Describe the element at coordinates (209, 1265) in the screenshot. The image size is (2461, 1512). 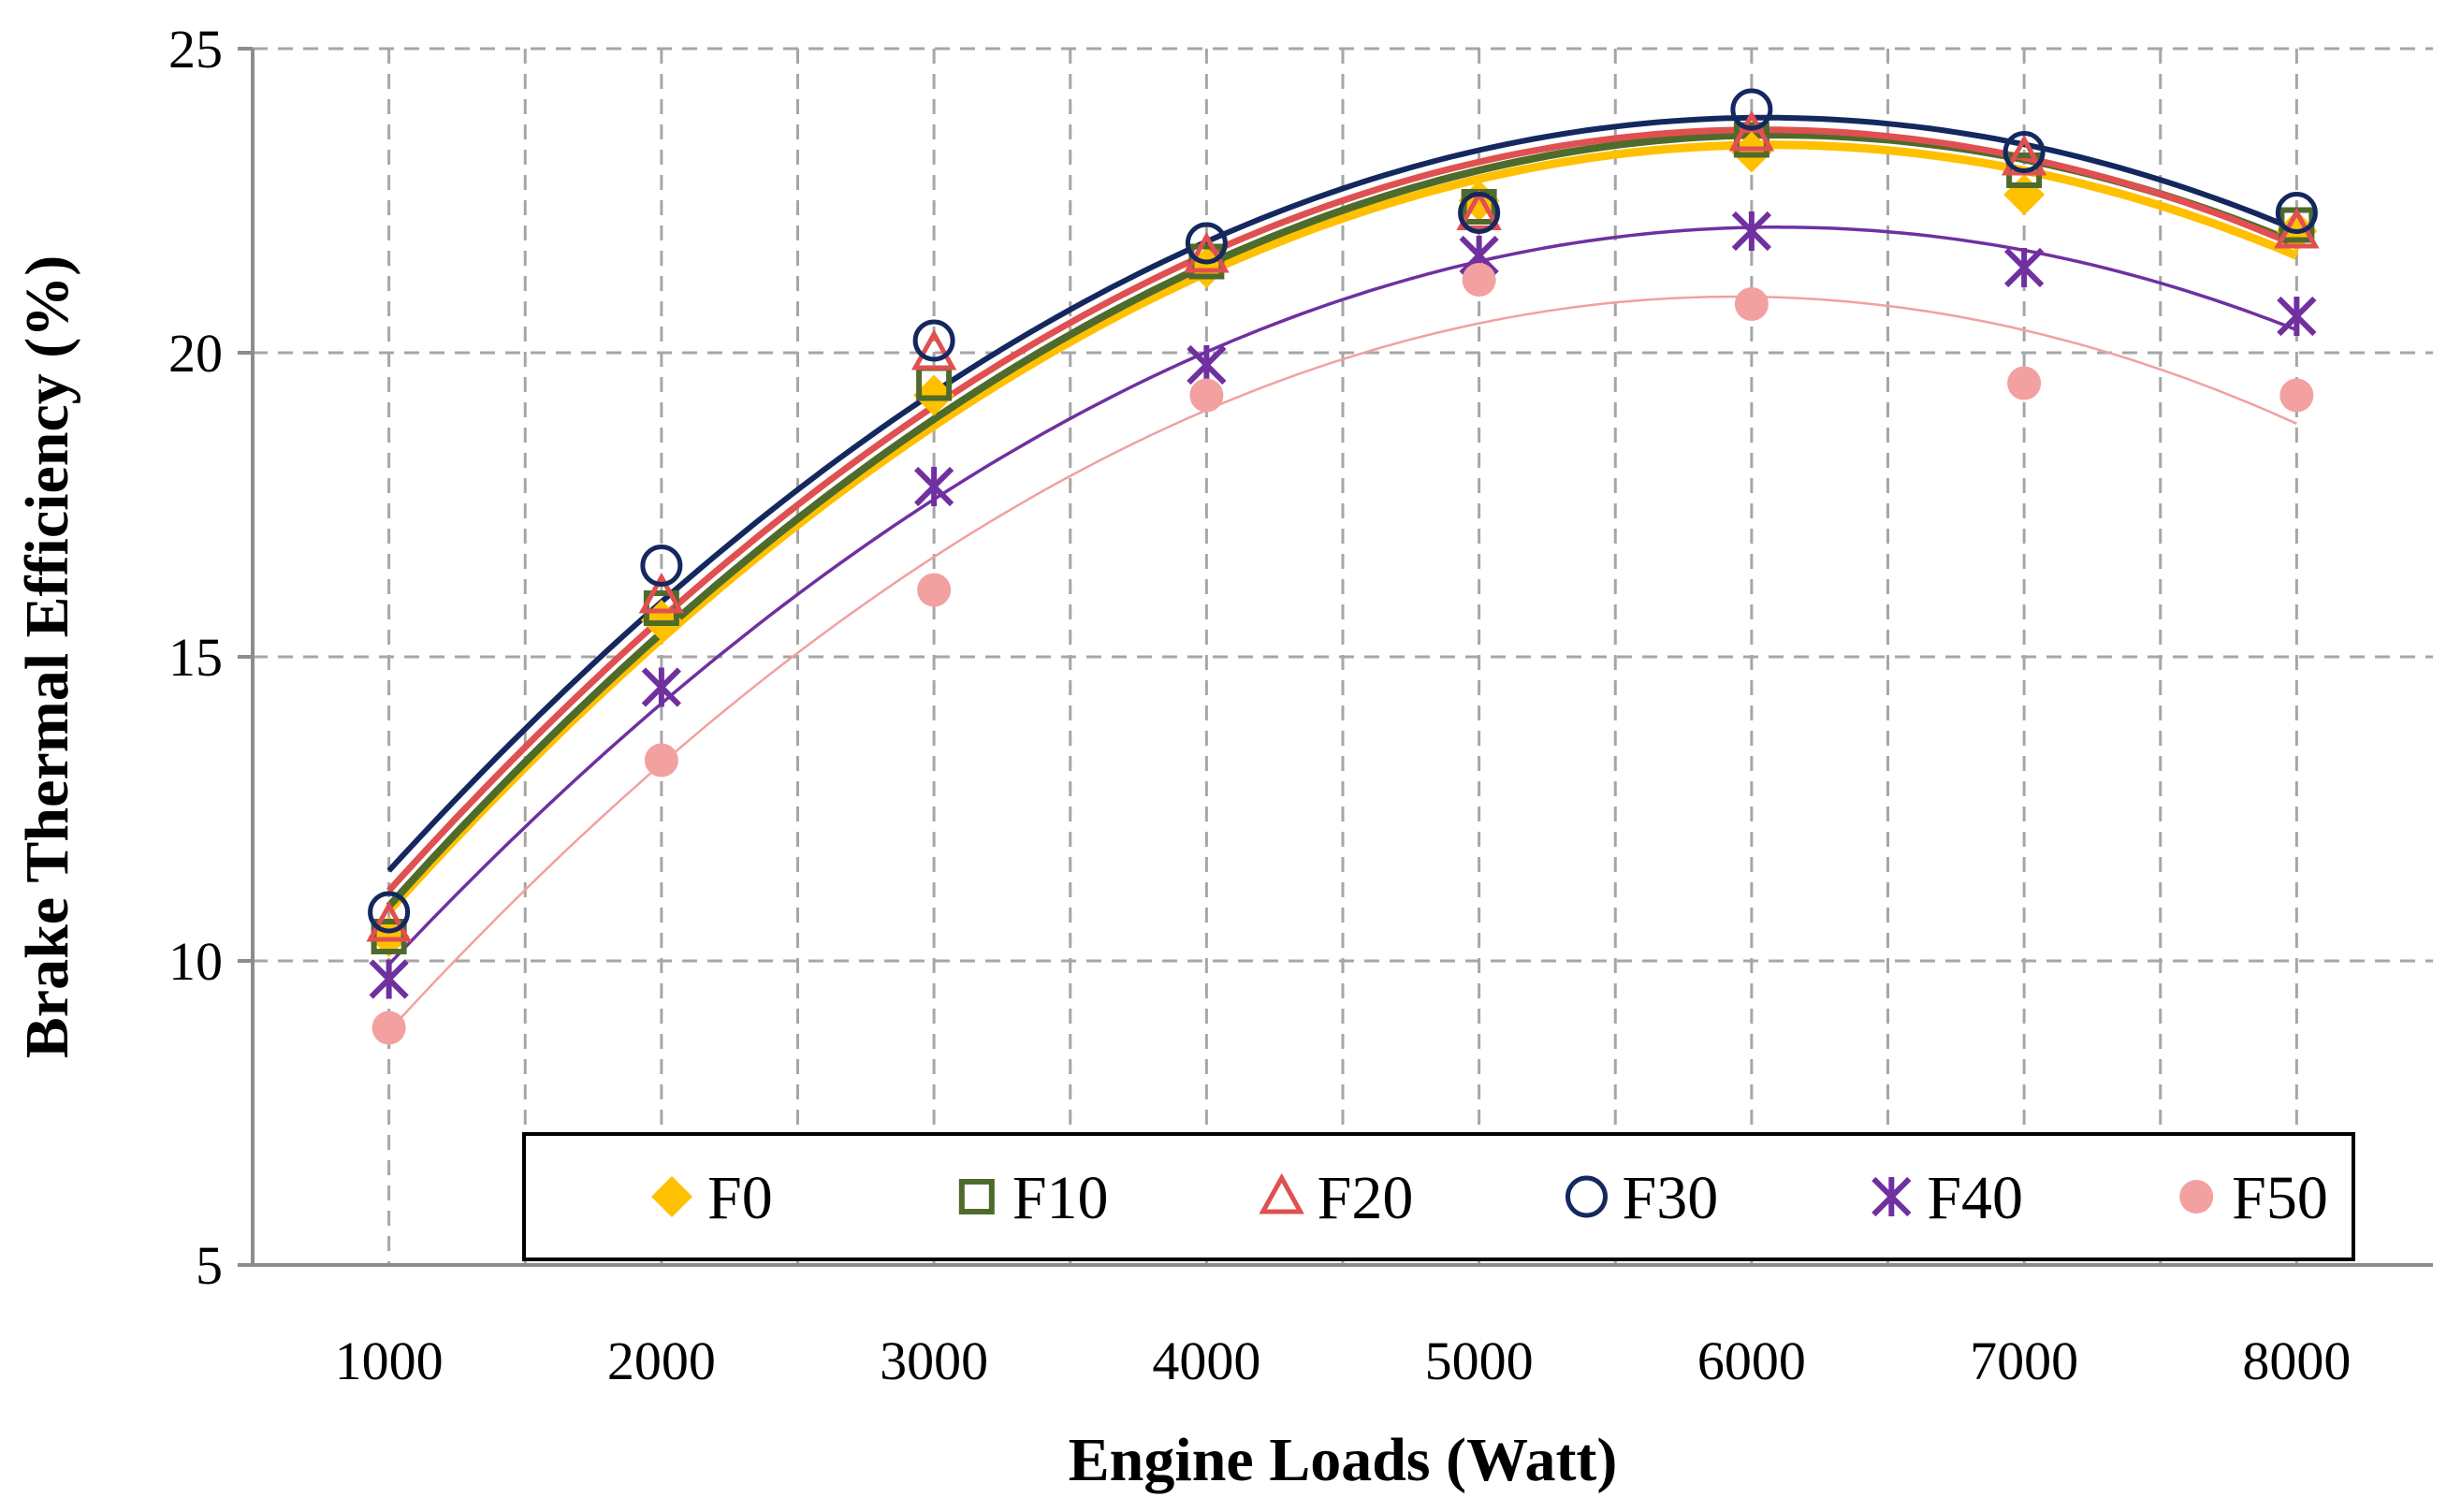
I see `y-tick-label: 5` at that location.